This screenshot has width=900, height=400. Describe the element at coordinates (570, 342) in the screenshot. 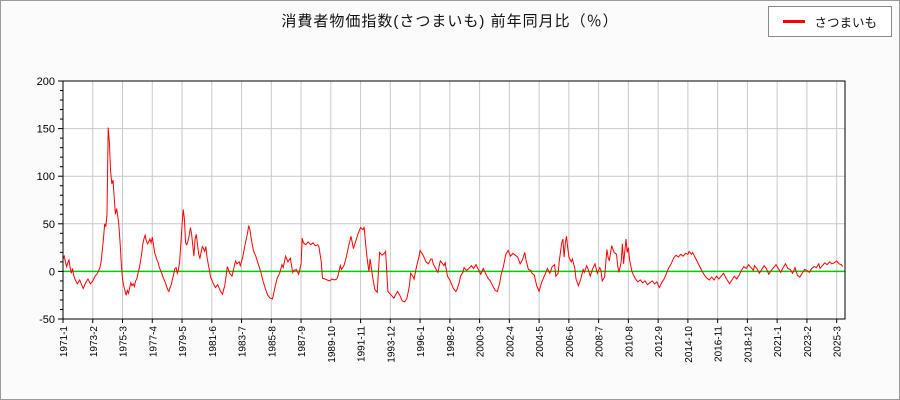

I see `x-tick-label: 2006-6` at that location.